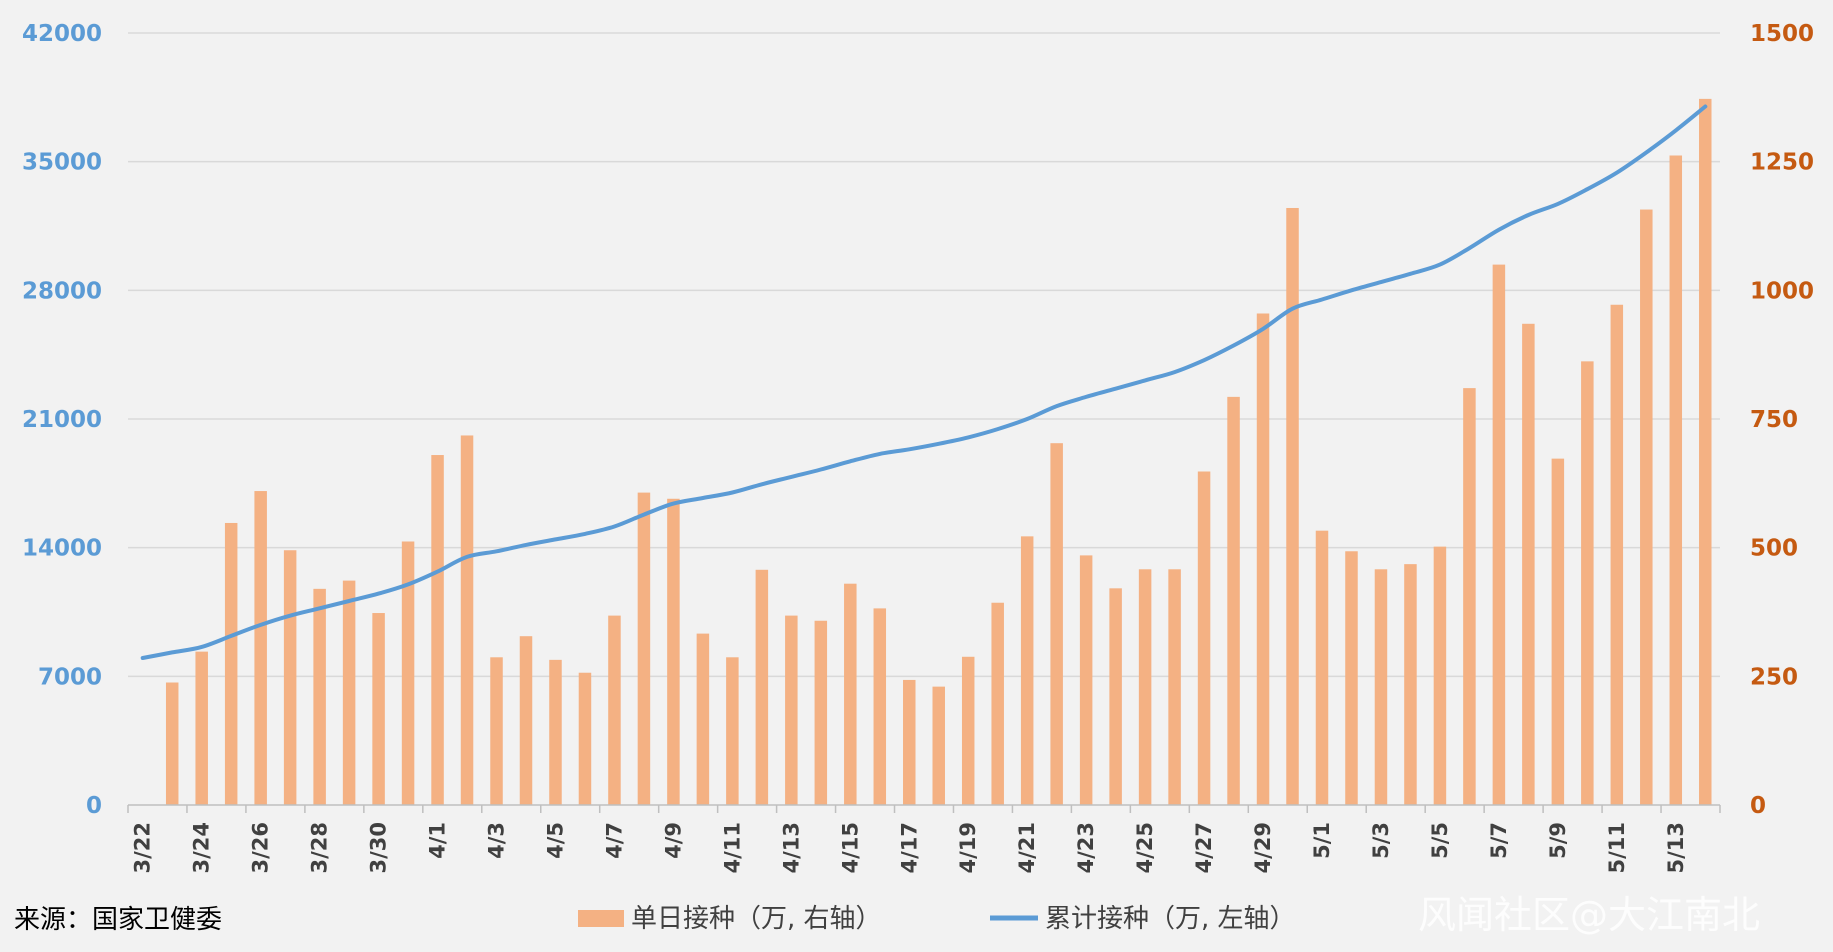 This screenshot has width=1833, height=952. What do you see at coordinates (1774, 549) in the screenshot?
I see `y-right-tick-label: 500` at bounding box center [1774, 549].